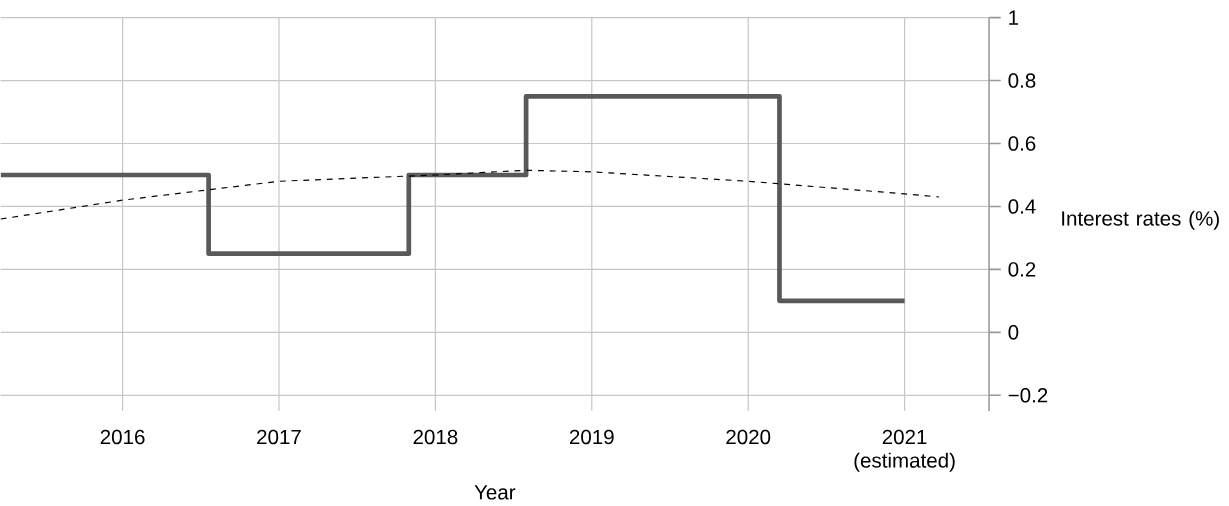  Describe the element at coordinates (1022, 206) in the screenshot. I see `y-tick-label: 0.4` at that location.